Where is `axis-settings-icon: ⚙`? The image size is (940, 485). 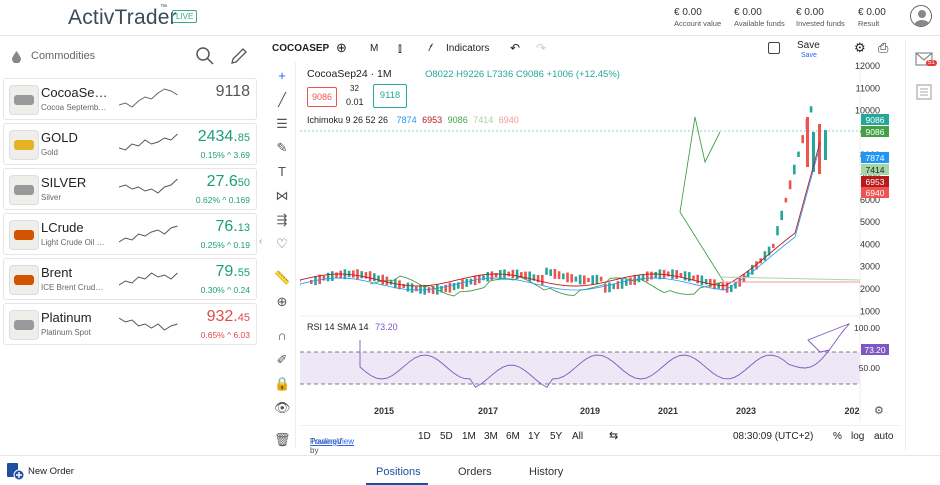
axis-settings-icon: ⚙ is located at coordinates (879, 411).